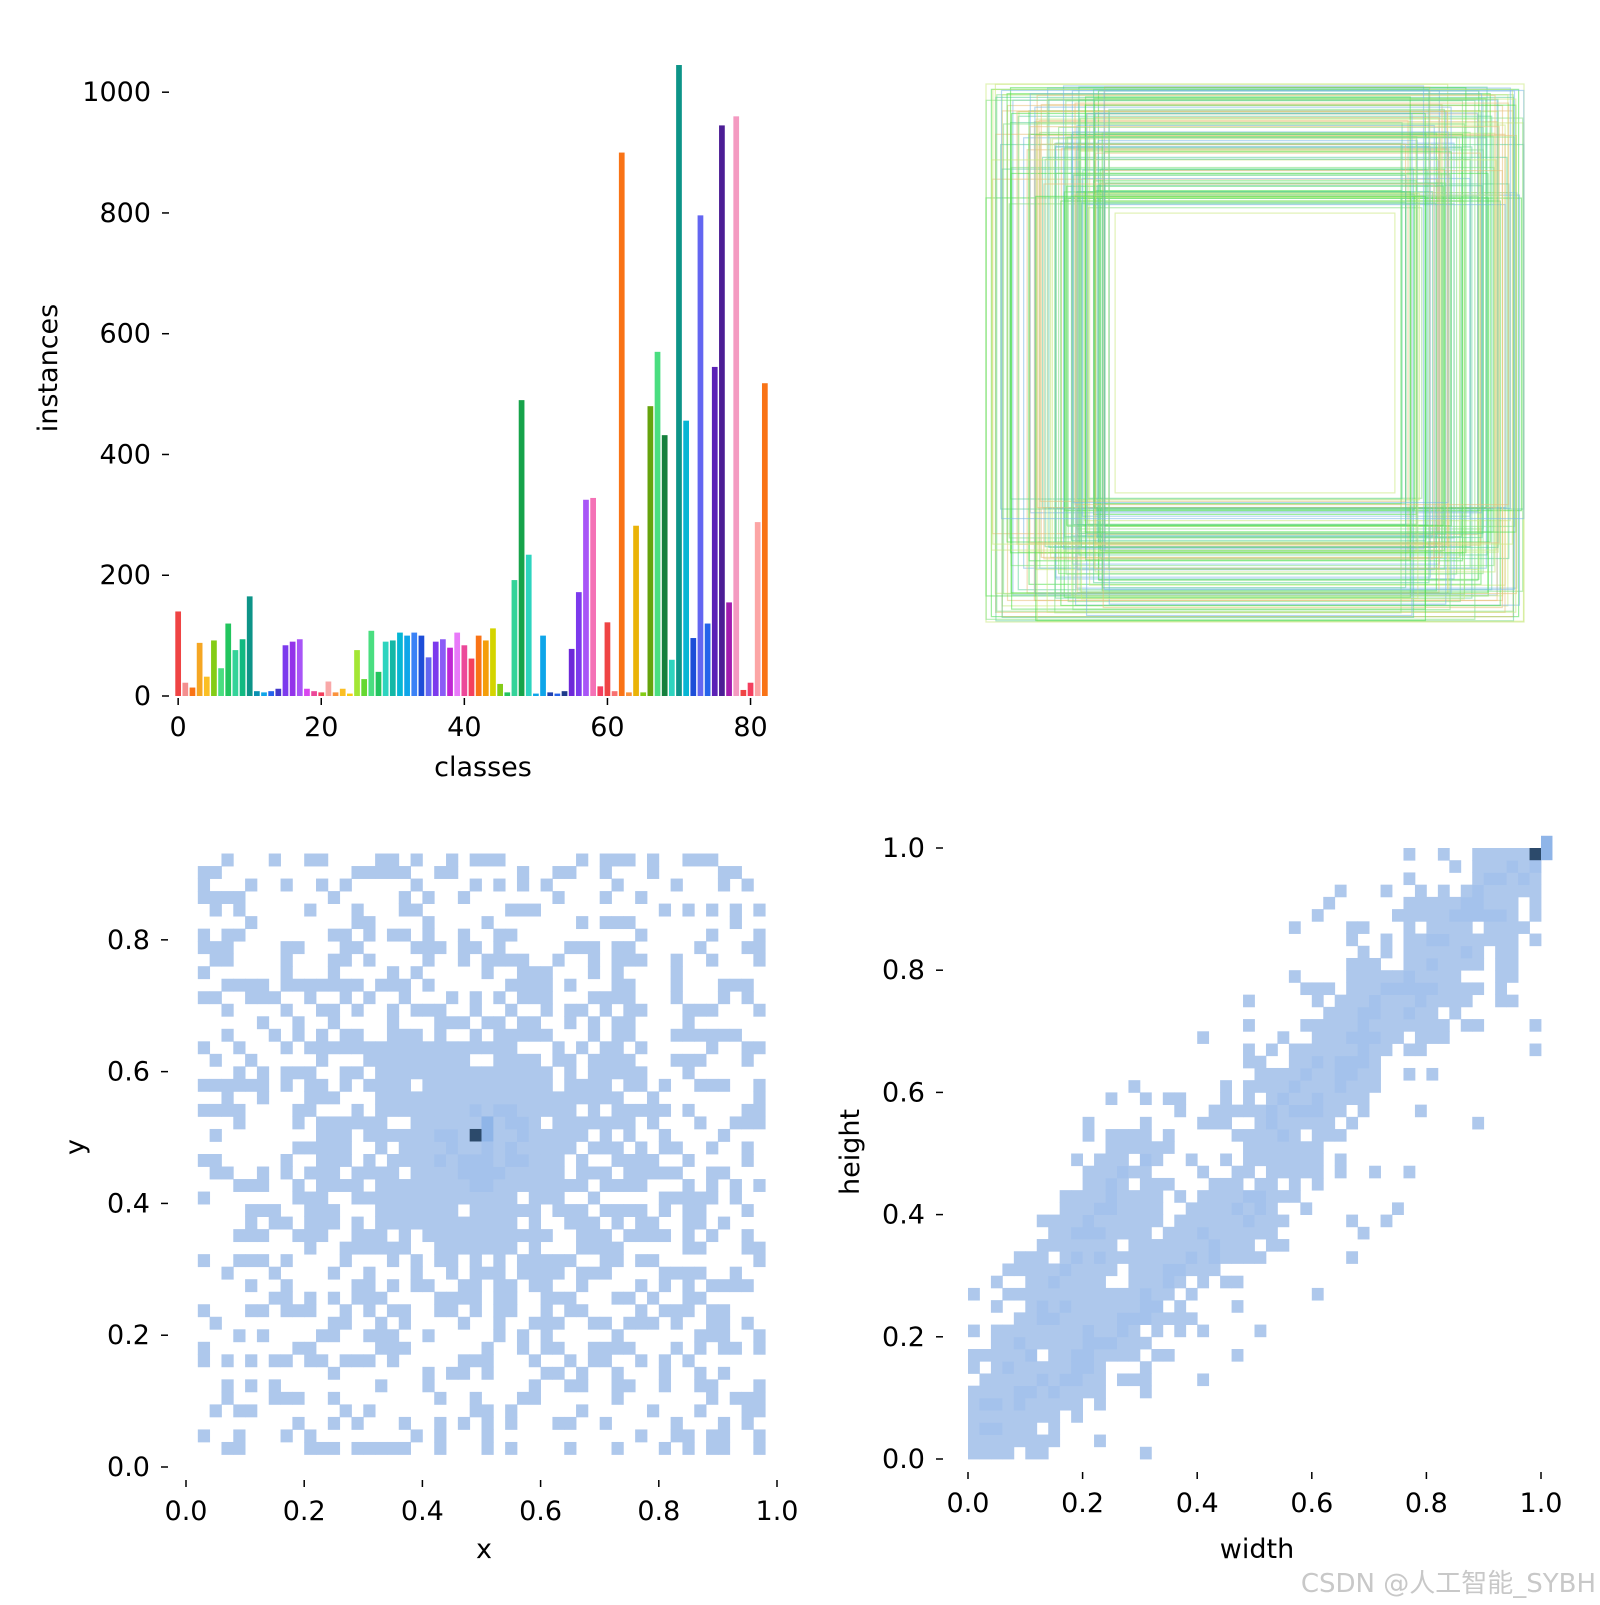 The width and height of the screenshot is (1600, 1605). I want to click on heat-cell-peak, so click(1535, 854).